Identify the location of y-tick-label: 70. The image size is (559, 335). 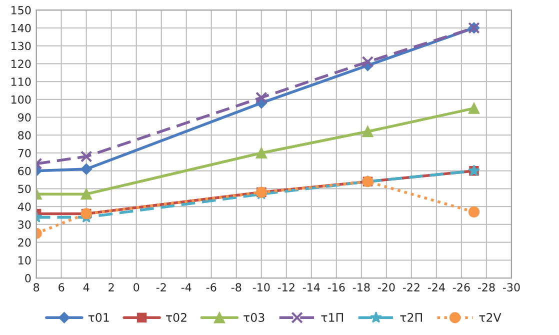
(24, 153).